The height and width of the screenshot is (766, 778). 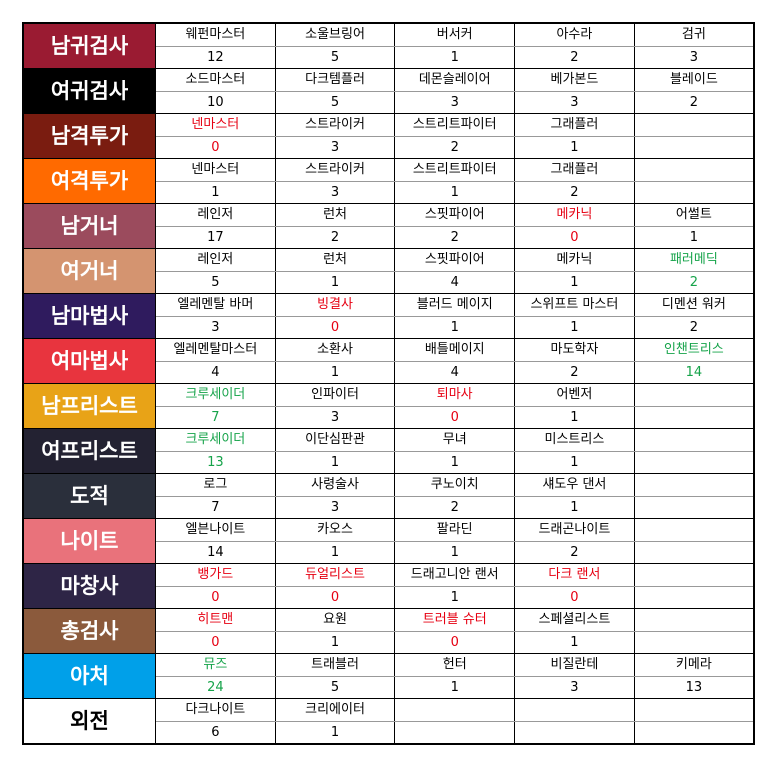 I want to click on class-name: 런처, so click(x=335, y=260).